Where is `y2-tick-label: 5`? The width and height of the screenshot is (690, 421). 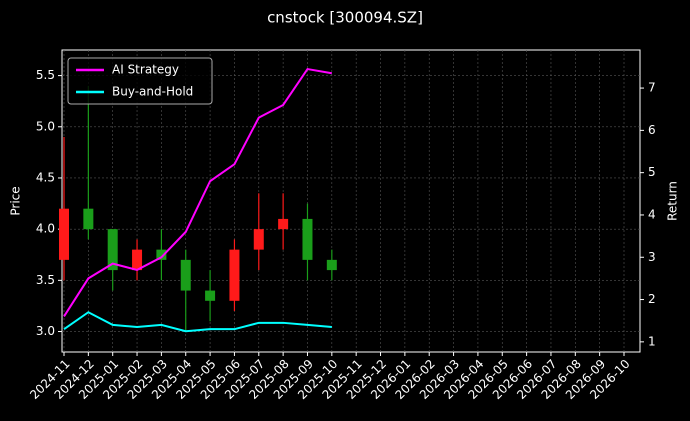
y2-tick-label: 5 is located at coordinates (652, 172).